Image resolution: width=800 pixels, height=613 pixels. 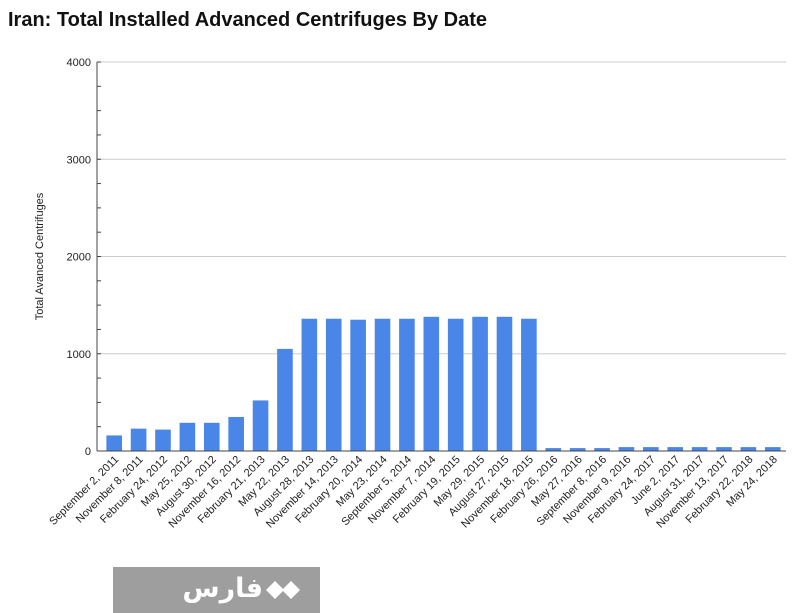 I want to click on y-tick-label: 4000, so click(x=79, y=63).